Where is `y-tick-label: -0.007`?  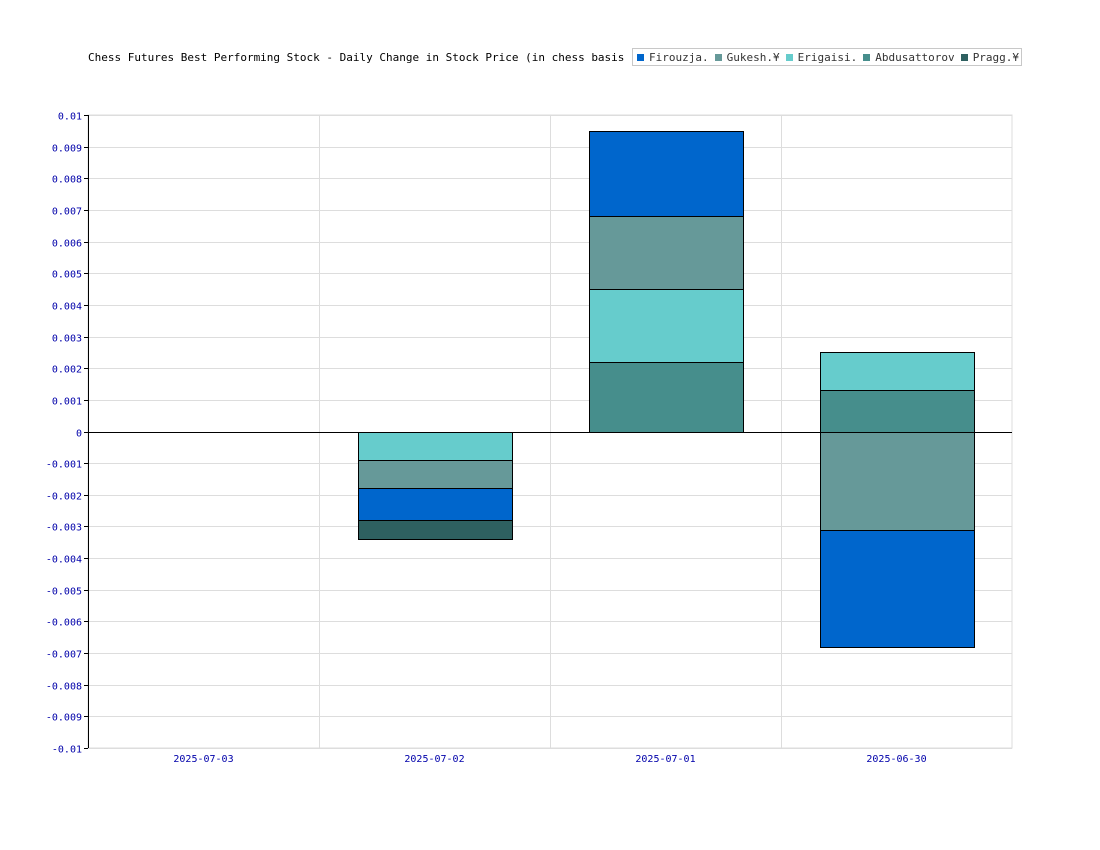
y-tick-label: -0.007 is located at coordinates (64, 655).